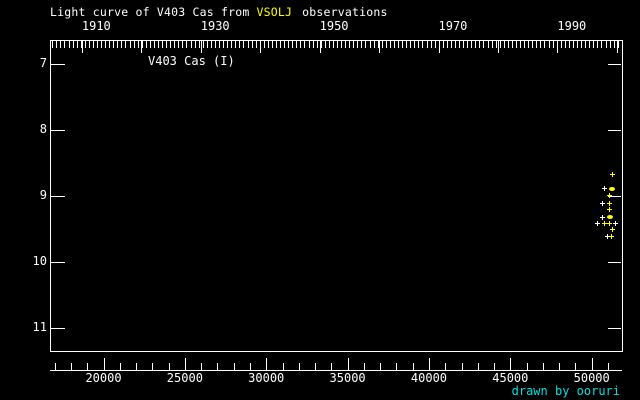 Image resolution: width=640 pixels, height=400 pixels. I want to click on bottom-axis-label: 20000, so click(103, 378).